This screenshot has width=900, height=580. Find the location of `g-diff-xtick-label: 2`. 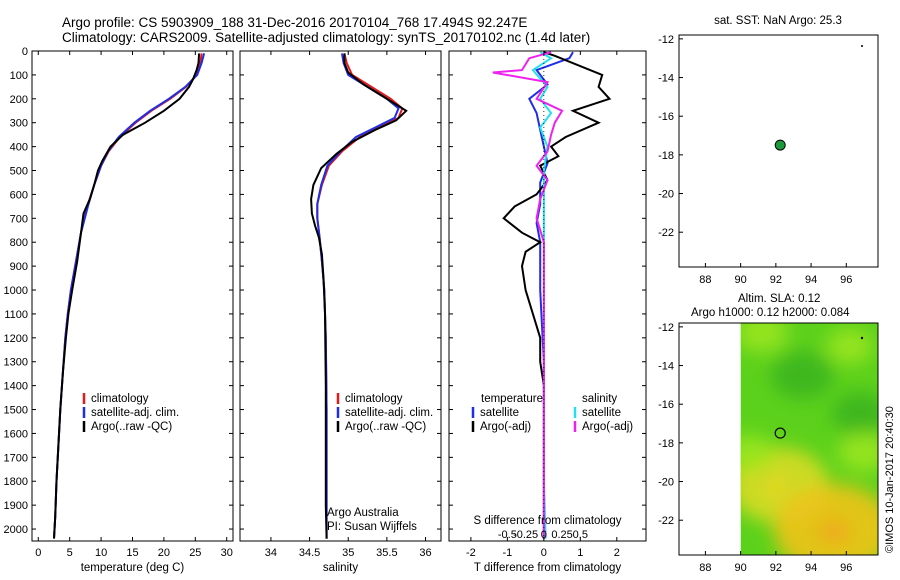

g-diff-xtick-label: 2 is located at coordinates (617, 553).